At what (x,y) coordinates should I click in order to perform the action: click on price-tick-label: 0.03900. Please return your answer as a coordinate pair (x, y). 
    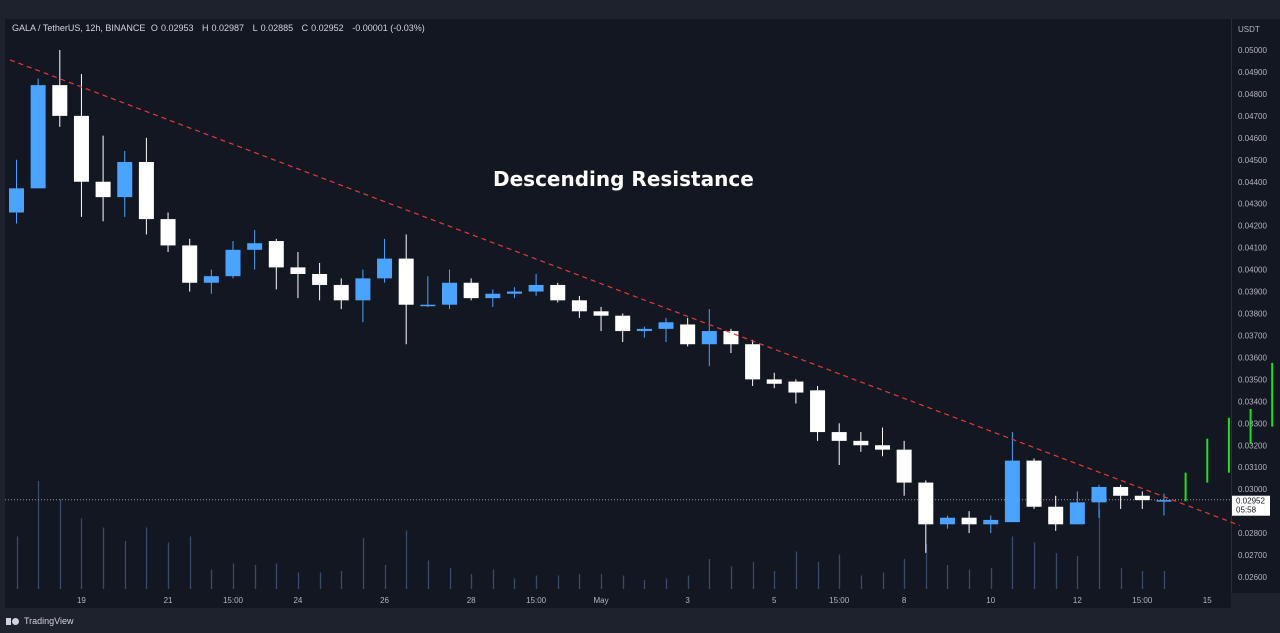
    Looking at the image, I should click on (1252, 292).